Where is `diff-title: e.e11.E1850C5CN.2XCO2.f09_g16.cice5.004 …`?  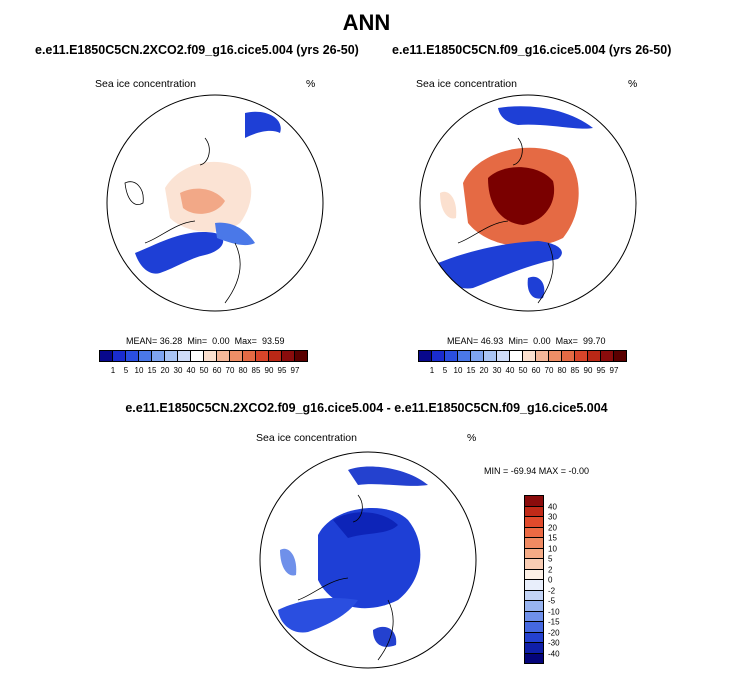
diff-title: e.e11.E1850C5CN.2XCO2.f09_g16.cice5.004 … is located at coordinates (366, 408).